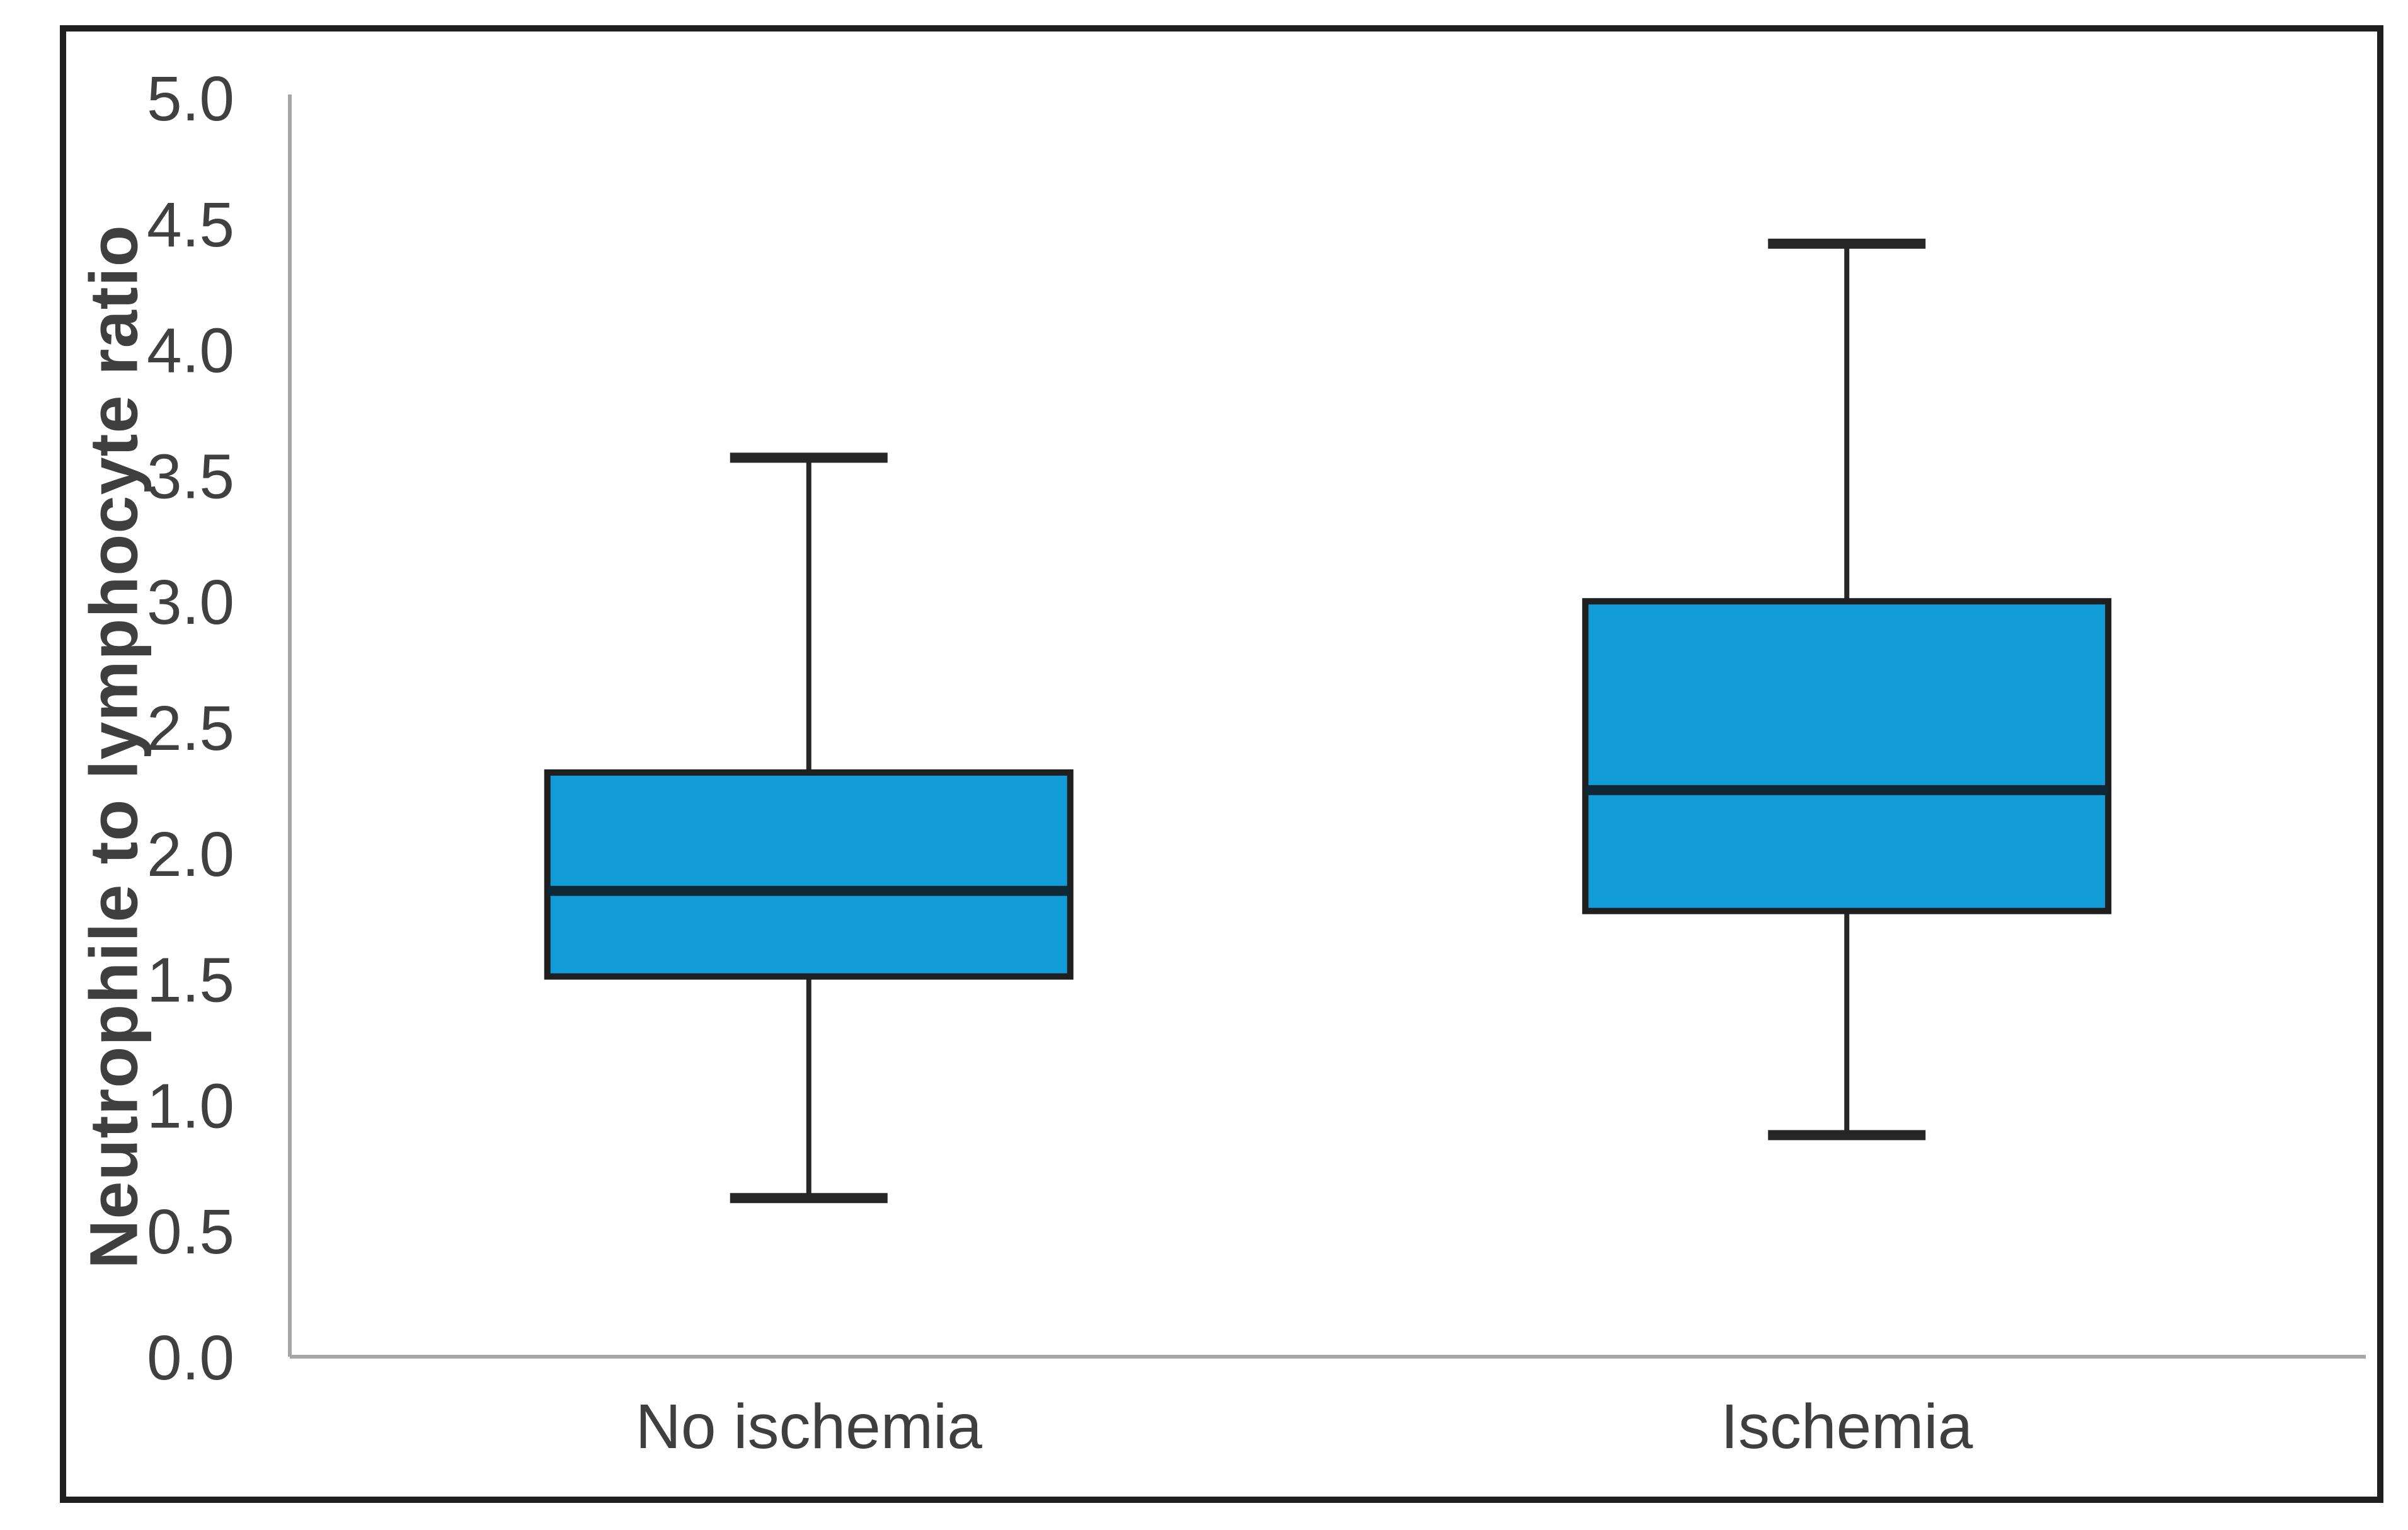 The image size is (2408, 1530). What do you see at coordinates (190, 854) in the screenshot?
I see `y-tick-label: 2.0` at bounding box center [190, 854].